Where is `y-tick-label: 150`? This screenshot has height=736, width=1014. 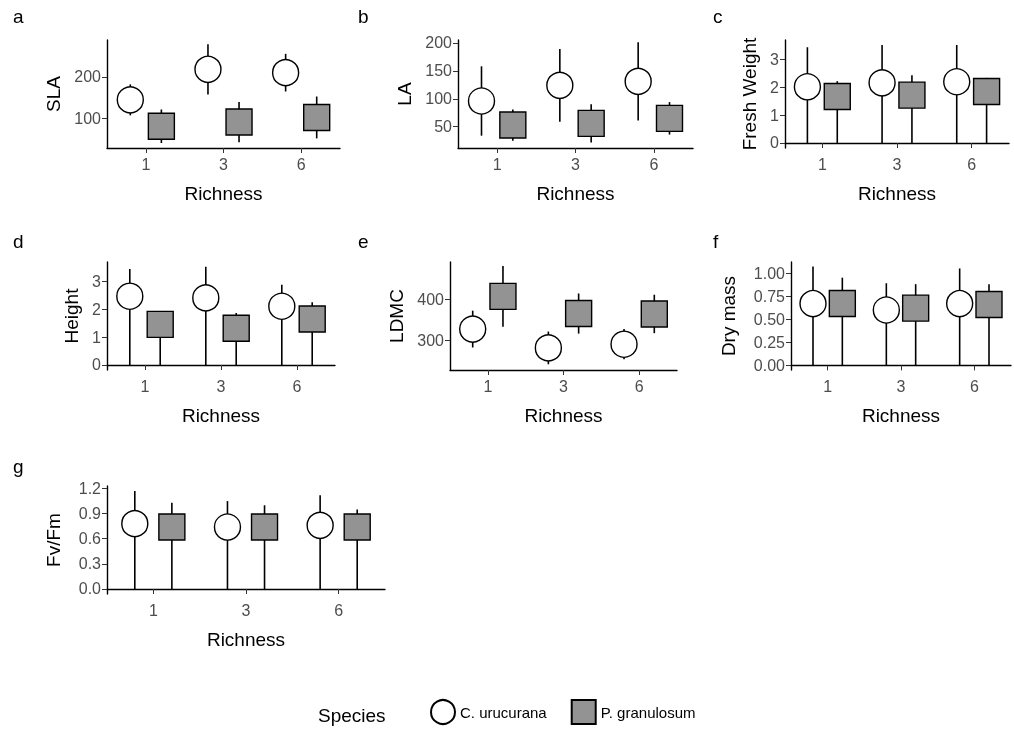
y-tick-label: 150 is located at coordinates (439, 71).